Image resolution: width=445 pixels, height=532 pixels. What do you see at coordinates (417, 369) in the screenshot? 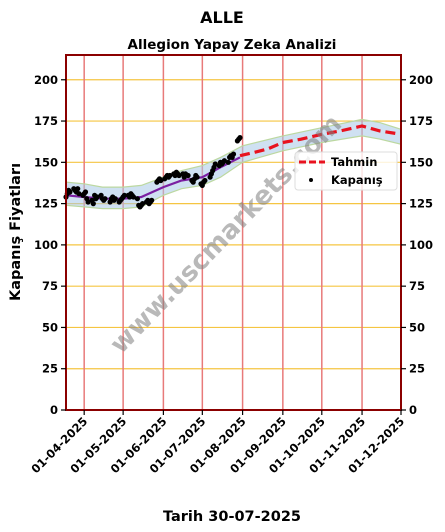
I see `y-tick-label-right: 25` at bounding box center [417, 369].